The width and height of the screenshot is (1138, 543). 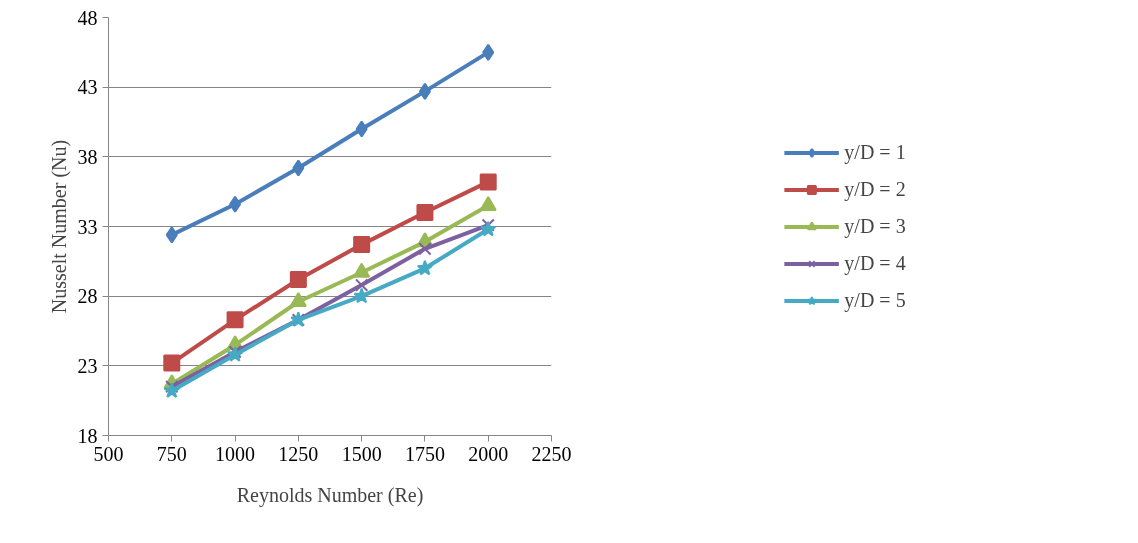 What do you see at coordinates (875, 226) in the screenshot?
I see `legend-label: y/D = 3` at bounding box center [875, 226].